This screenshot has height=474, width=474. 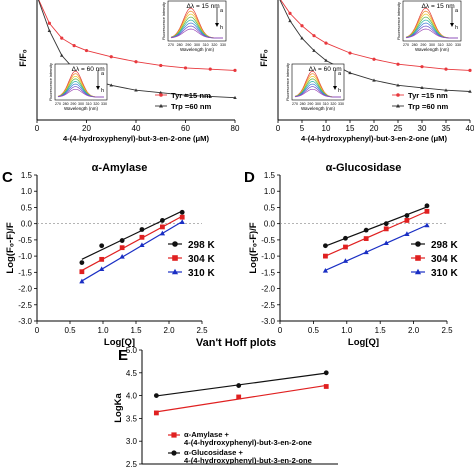 I want to click on panel-d-ytick-label: 1.0, so click(x=270, y=191).